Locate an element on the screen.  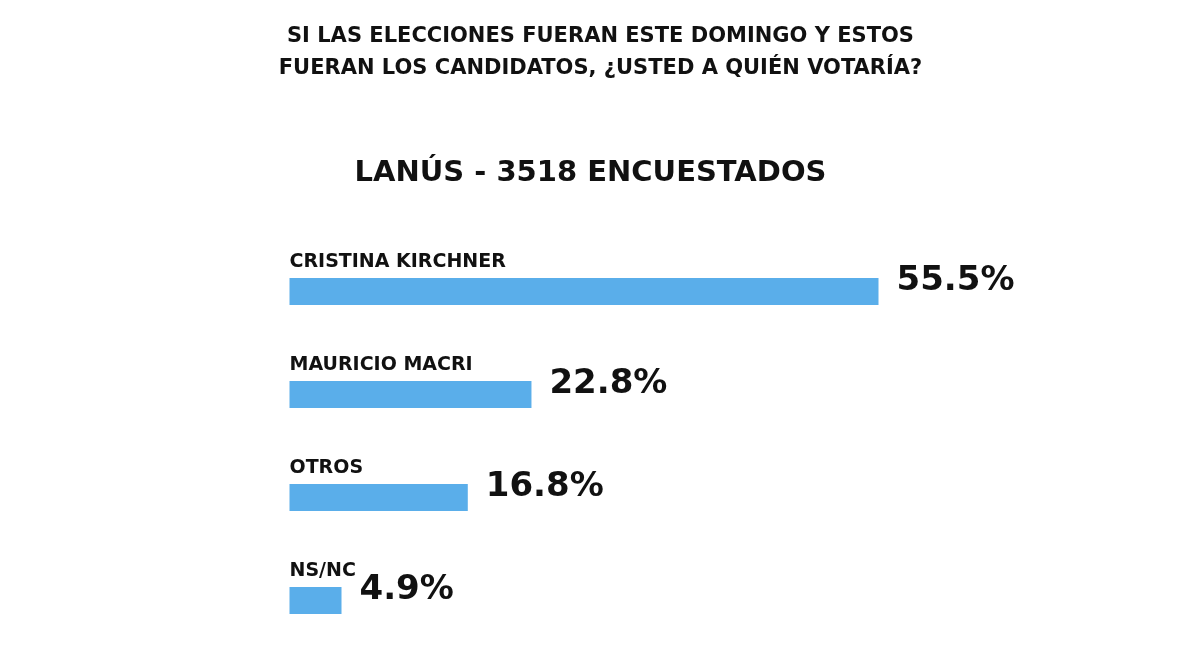
y-tick-label: OTROS is located at coordinates (326, 465).